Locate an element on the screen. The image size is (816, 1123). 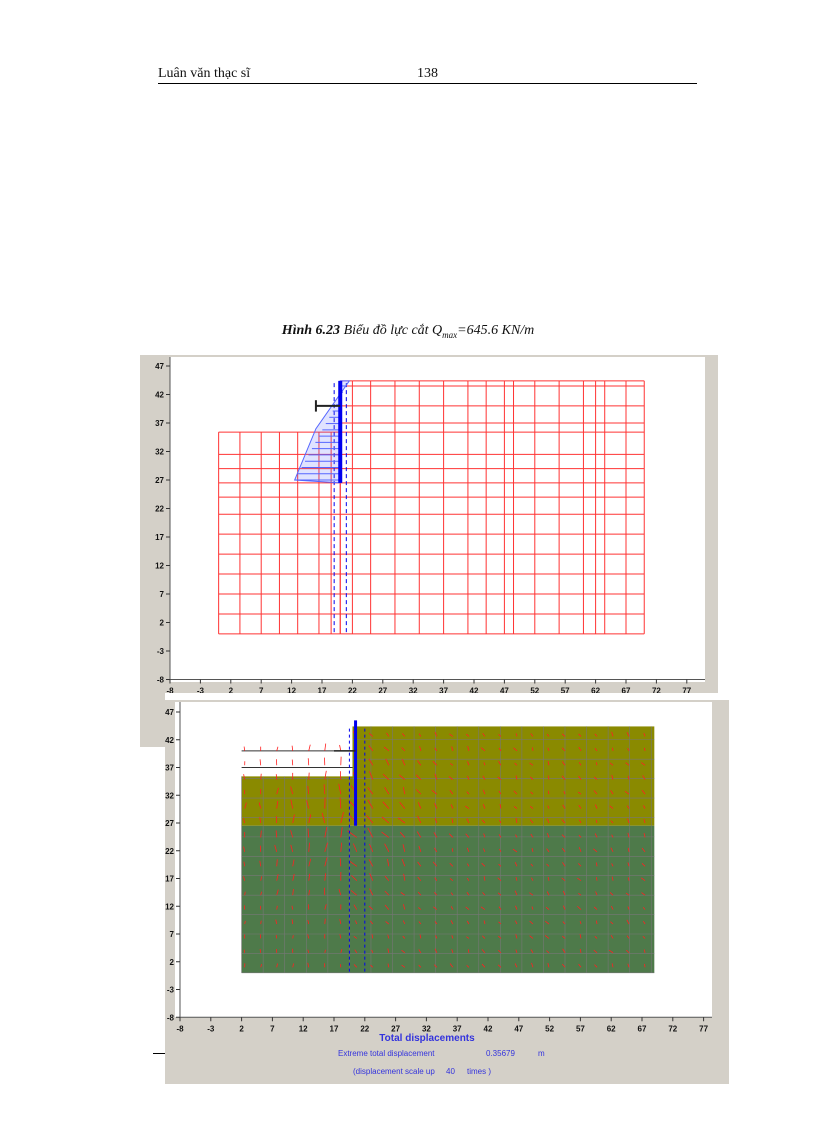
x-tick-label: 67 is located at coordinates (626, 691).